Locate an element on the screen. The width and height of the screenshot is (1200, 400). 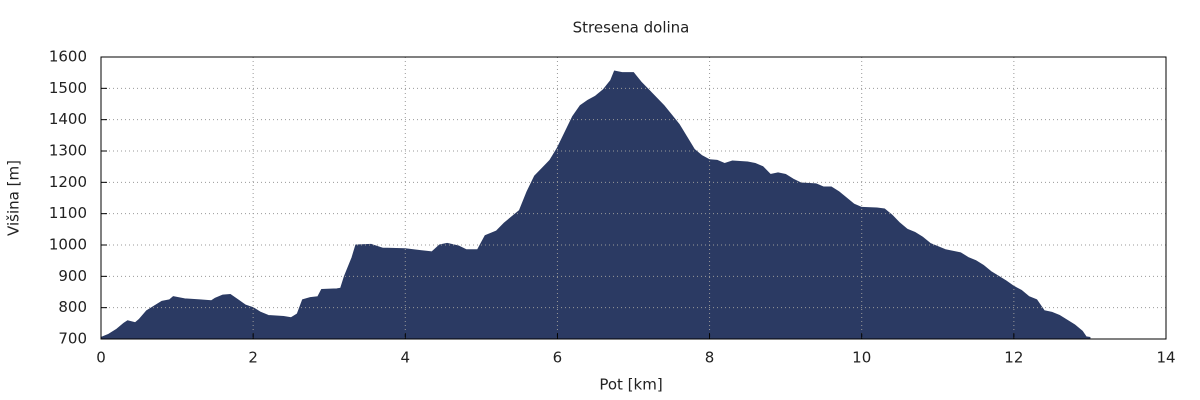
x-tick-label: 8 is located at coordinates (710, 358).